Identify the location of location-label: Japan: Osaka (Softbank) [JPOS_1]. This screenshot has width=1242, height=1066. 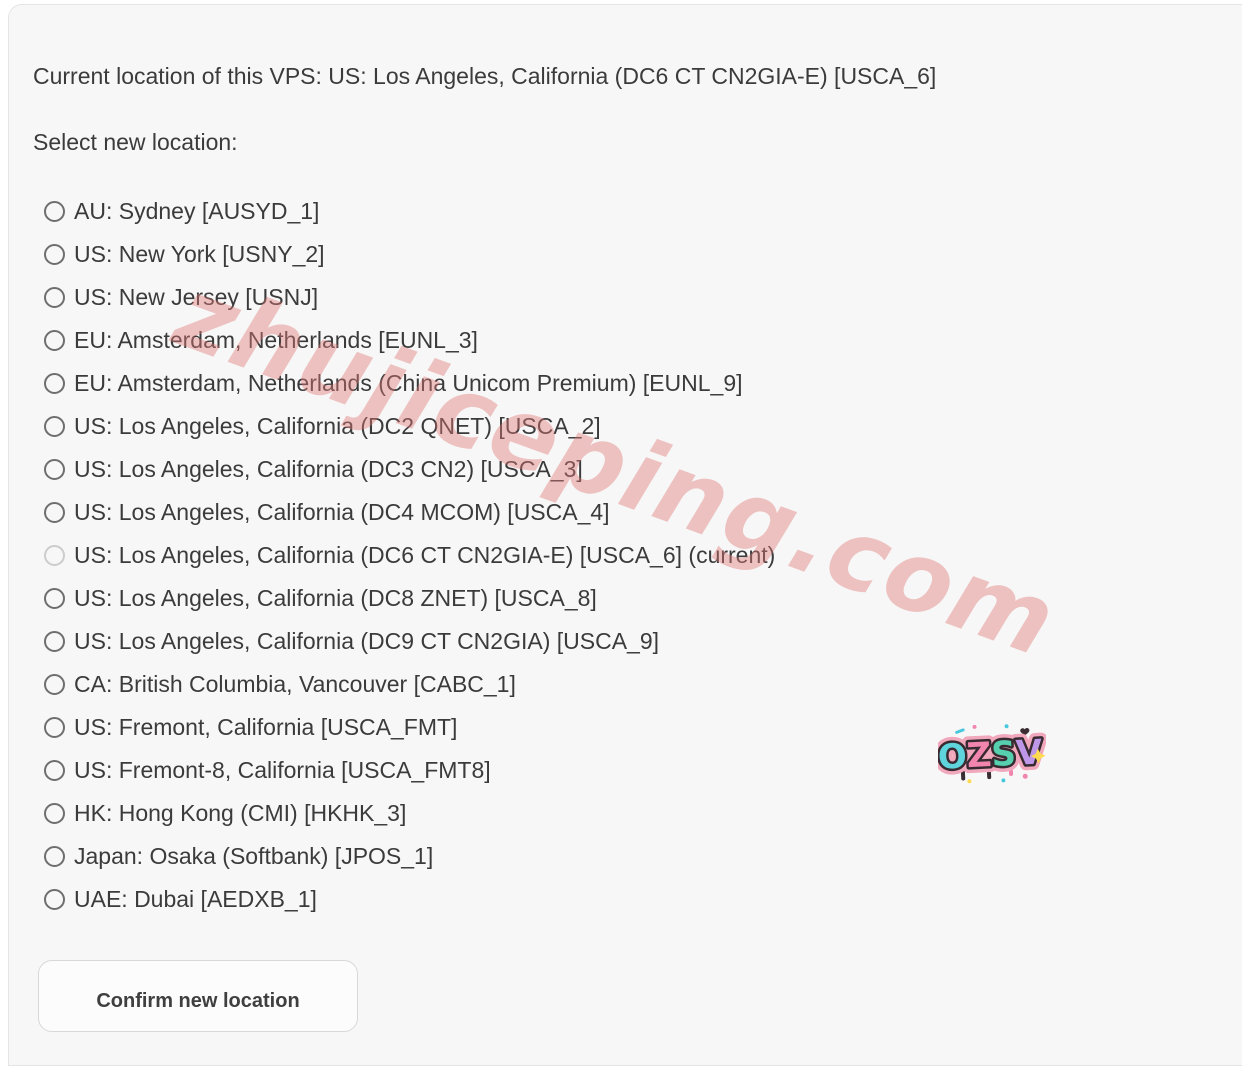
(254, 856).